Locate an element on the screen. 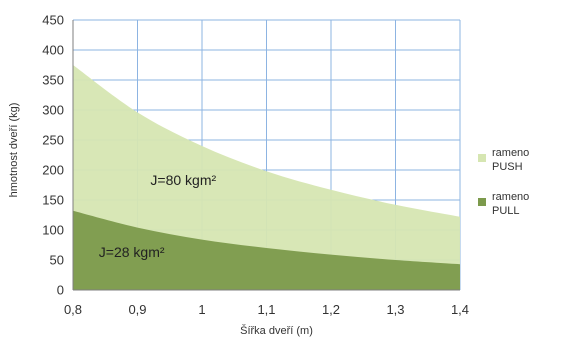 This screenshot has width=563, height=340. y-tick-label: 400 is located at coordinates (53, 50).